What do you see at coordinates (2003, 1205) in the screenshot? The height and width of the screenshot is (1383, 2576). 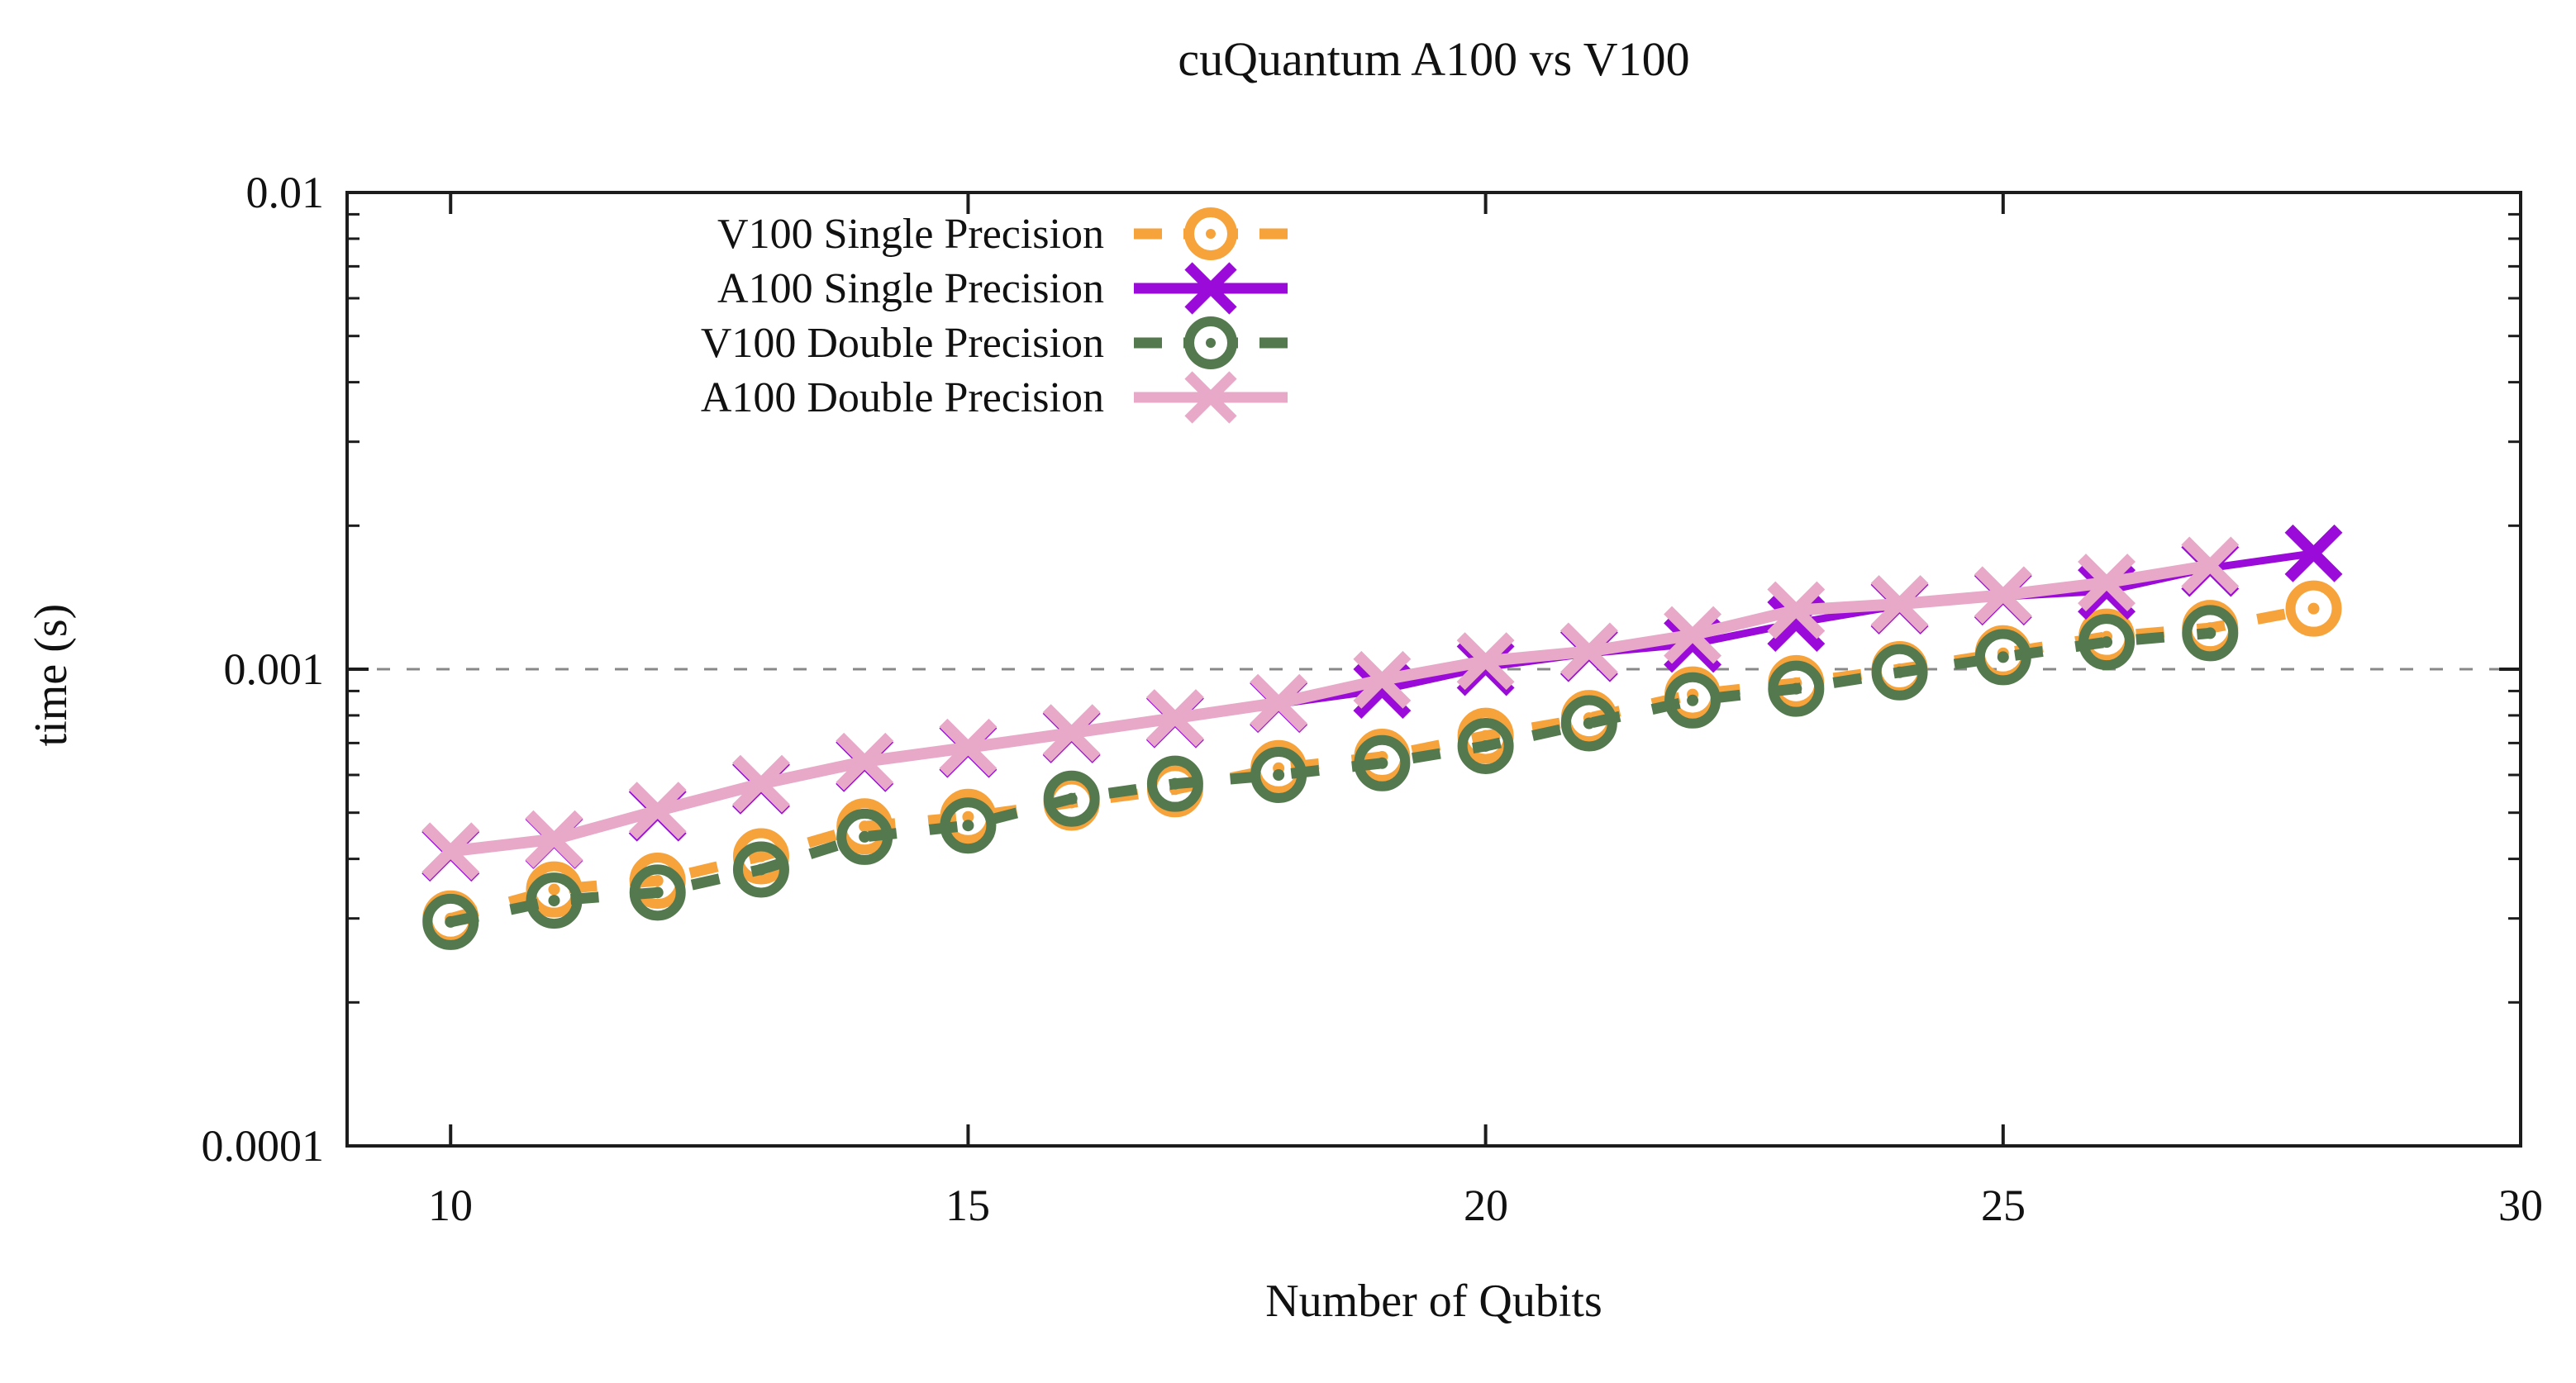 I see `x-tick-label-25: 25` at bounding box center [2003, 1205].